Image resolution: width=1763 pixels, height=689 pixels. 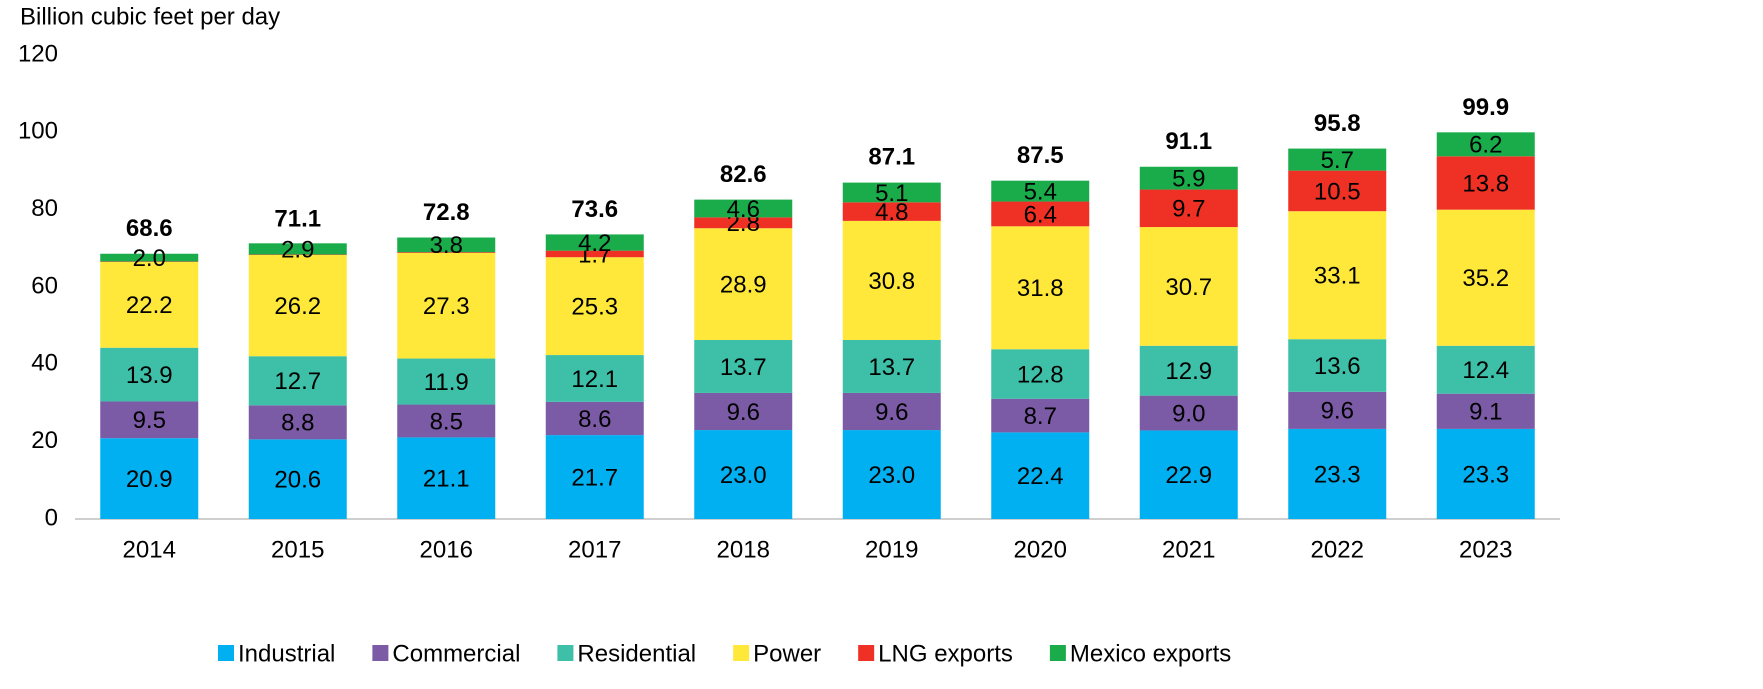 I want to click on total-label: 87.1, so click(x=891, y=157).